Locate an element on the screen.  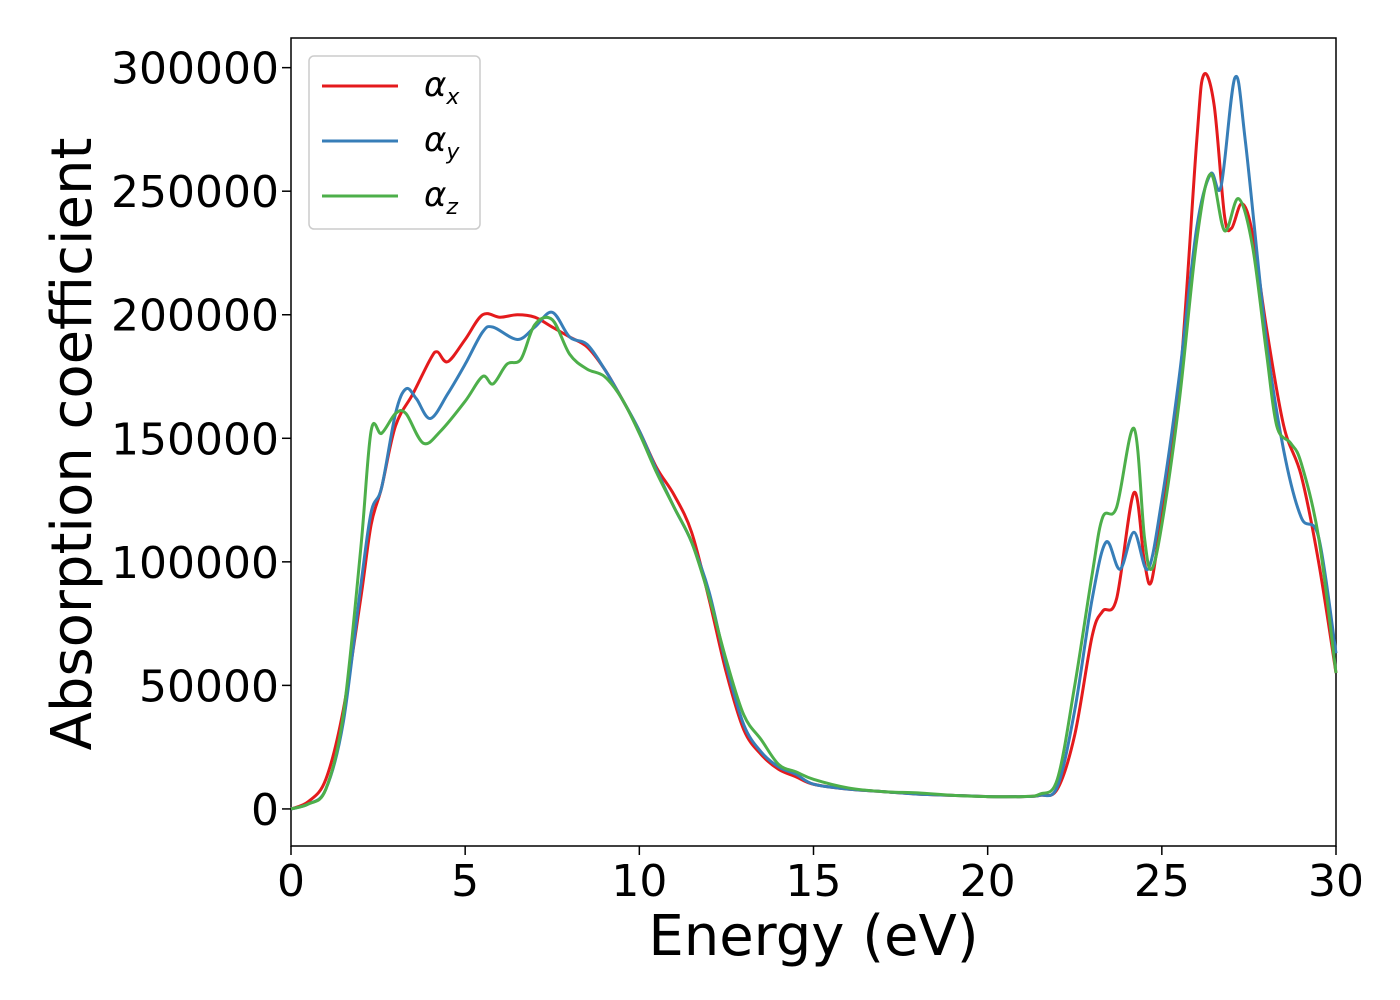
legend: αx αy αz is located at coordinates (394, 142).